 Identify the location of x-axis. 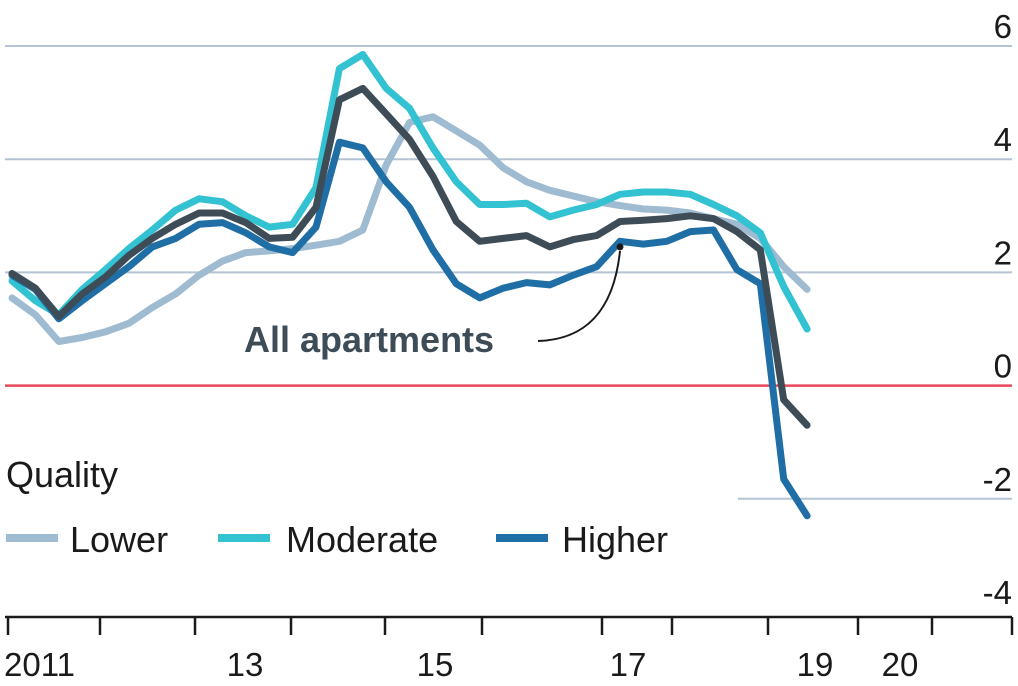
(509, 625).